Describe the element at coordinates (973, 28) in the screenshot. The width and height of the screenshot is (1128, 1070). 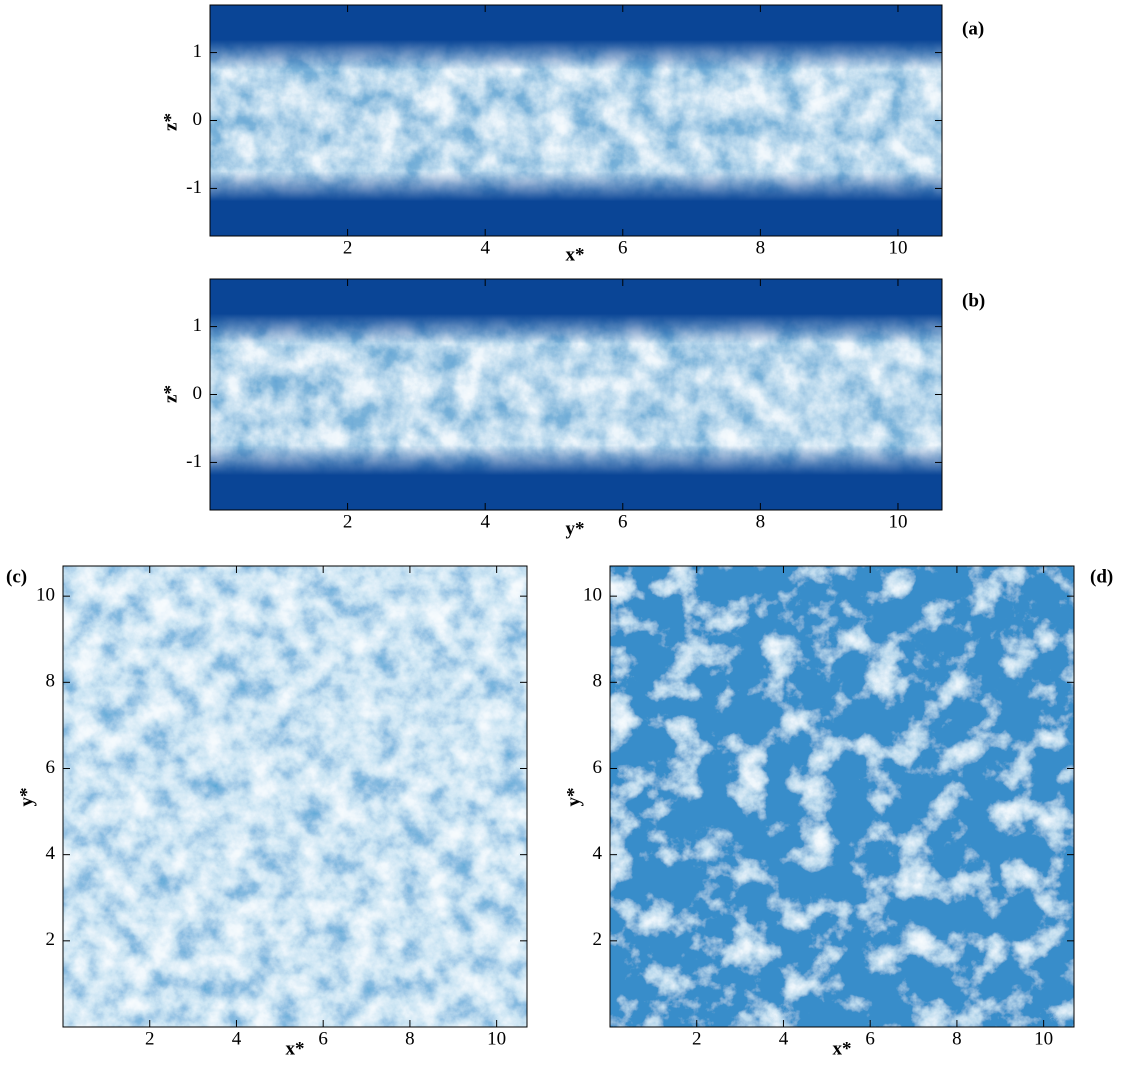
I see `panel-label: (a)` at that location.